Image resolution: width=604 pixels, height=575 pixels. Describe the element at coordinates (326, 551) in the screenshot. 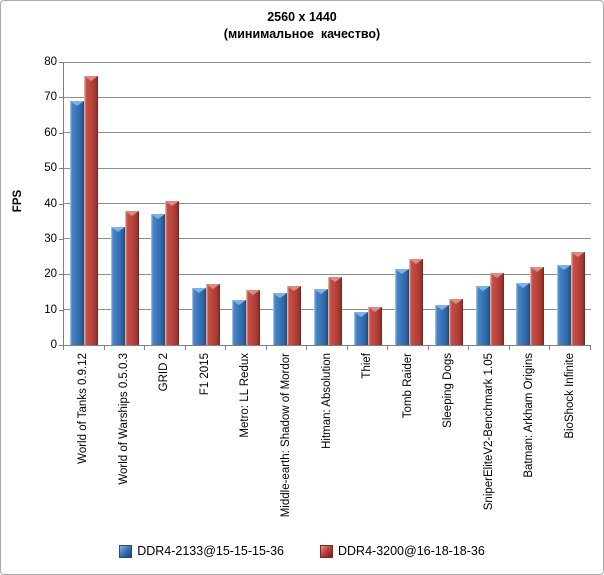

I see `legend-swatch-red-icon` at that location.